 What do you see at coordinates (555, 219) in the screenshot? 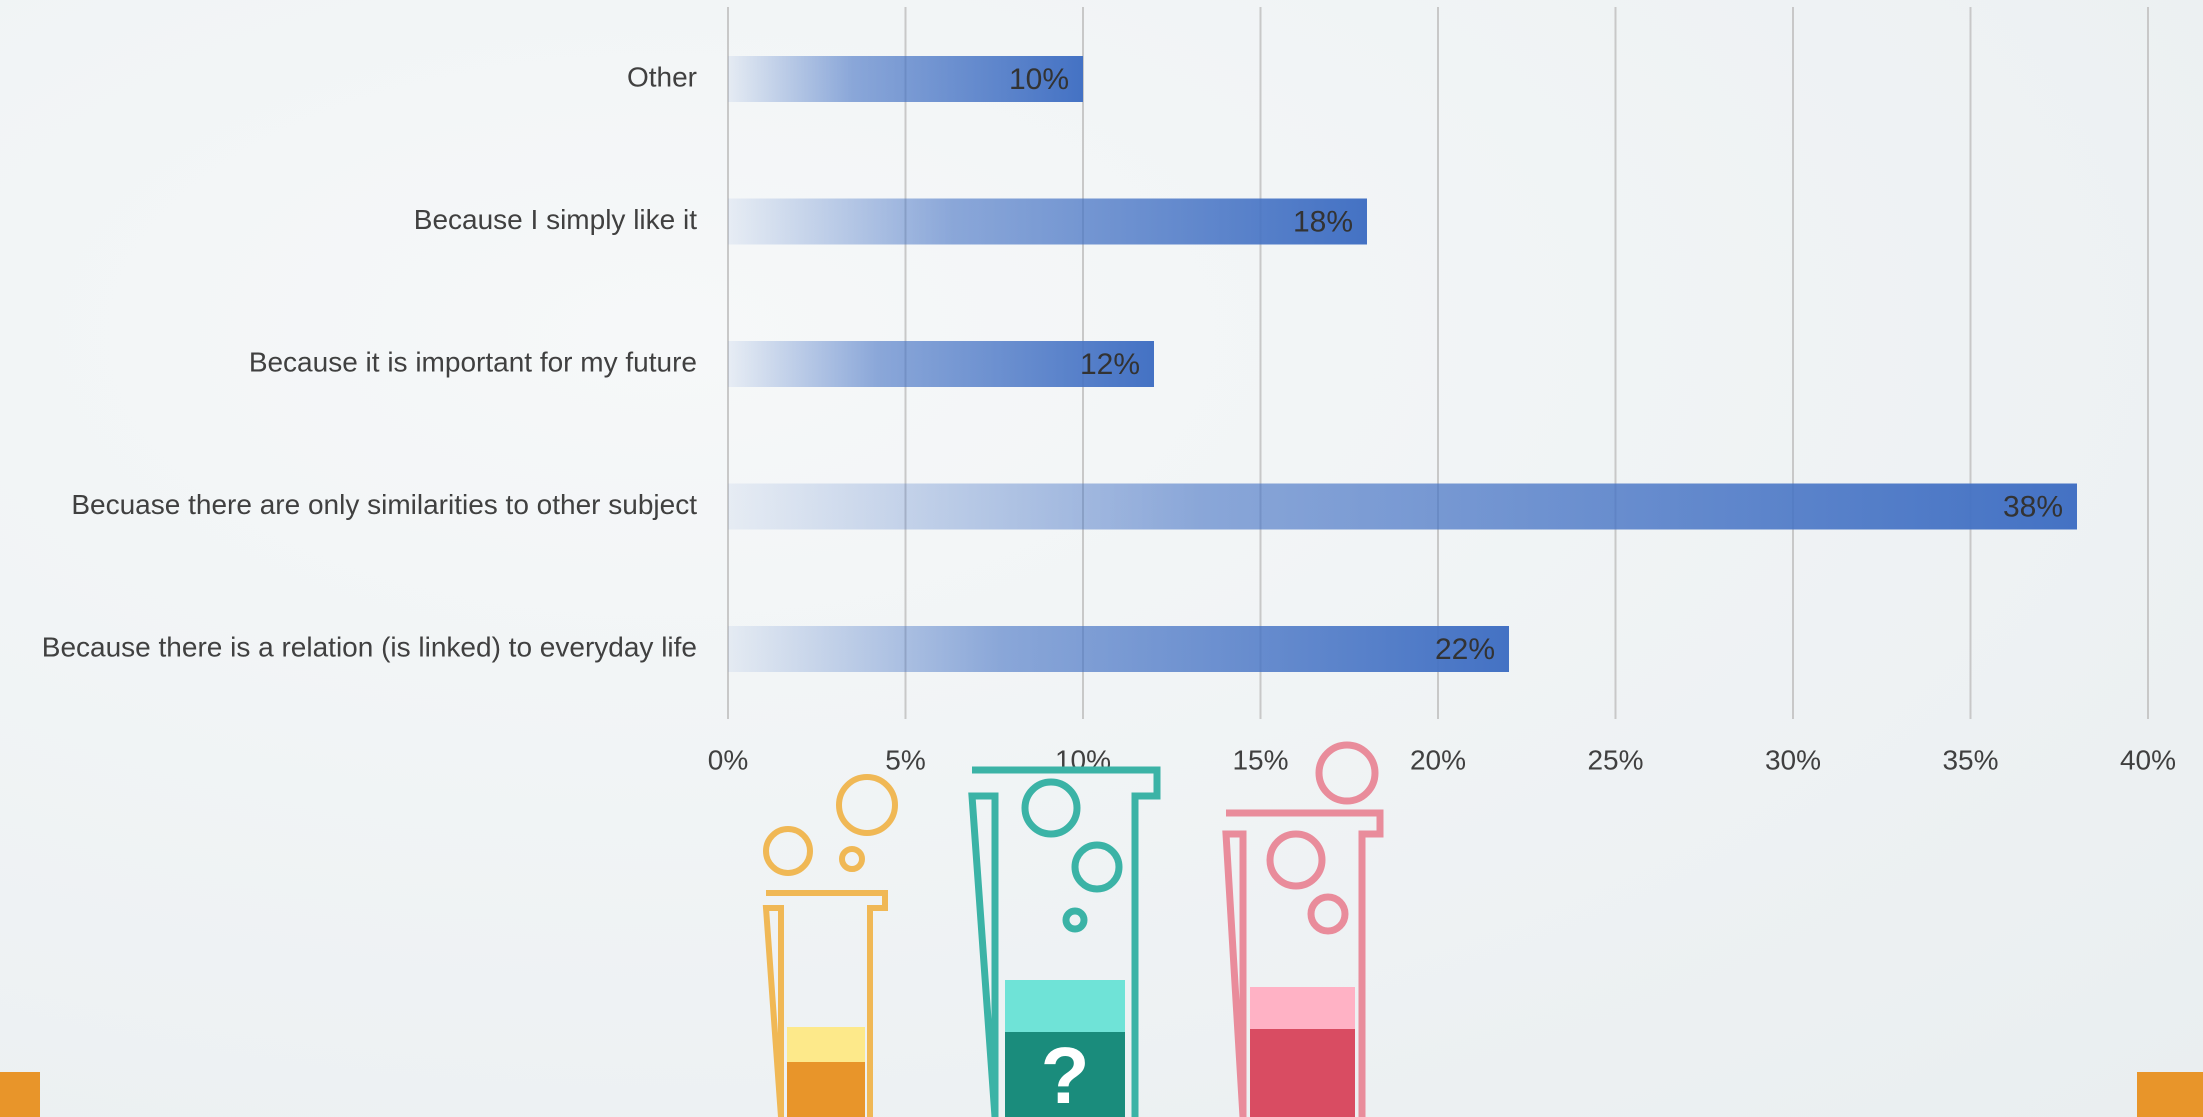
I see `category-label: Because I simply like it` at bounding box center [555, 219].